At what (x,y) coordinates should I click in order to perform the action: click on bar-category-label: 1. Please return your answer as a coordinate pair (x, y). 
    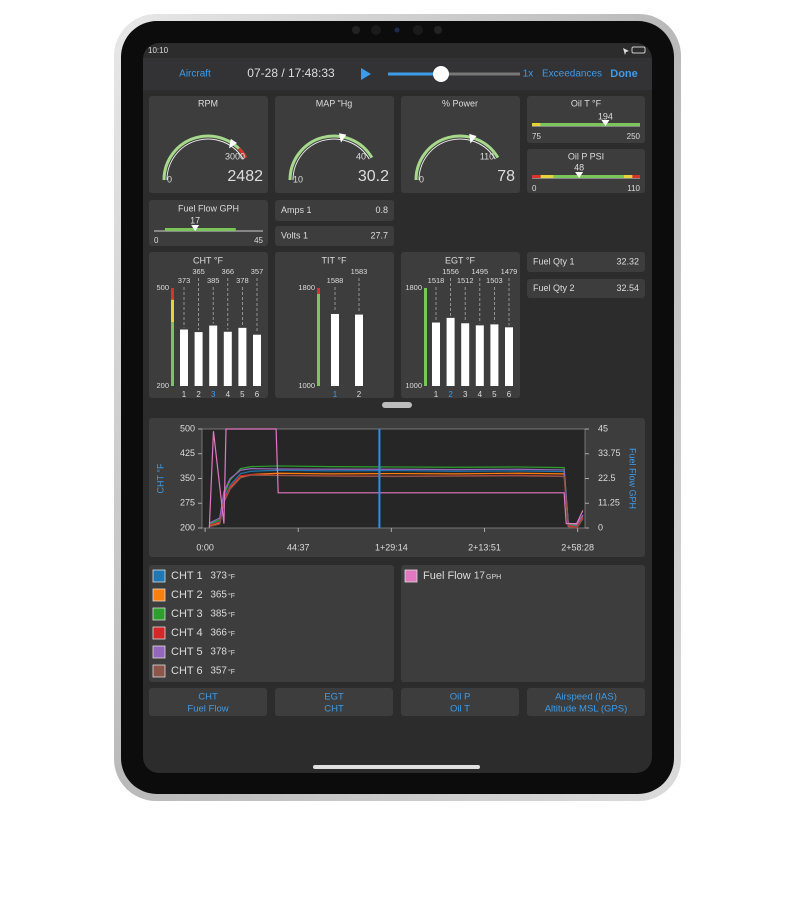
    Looking at the image, I should click on (184, 394).